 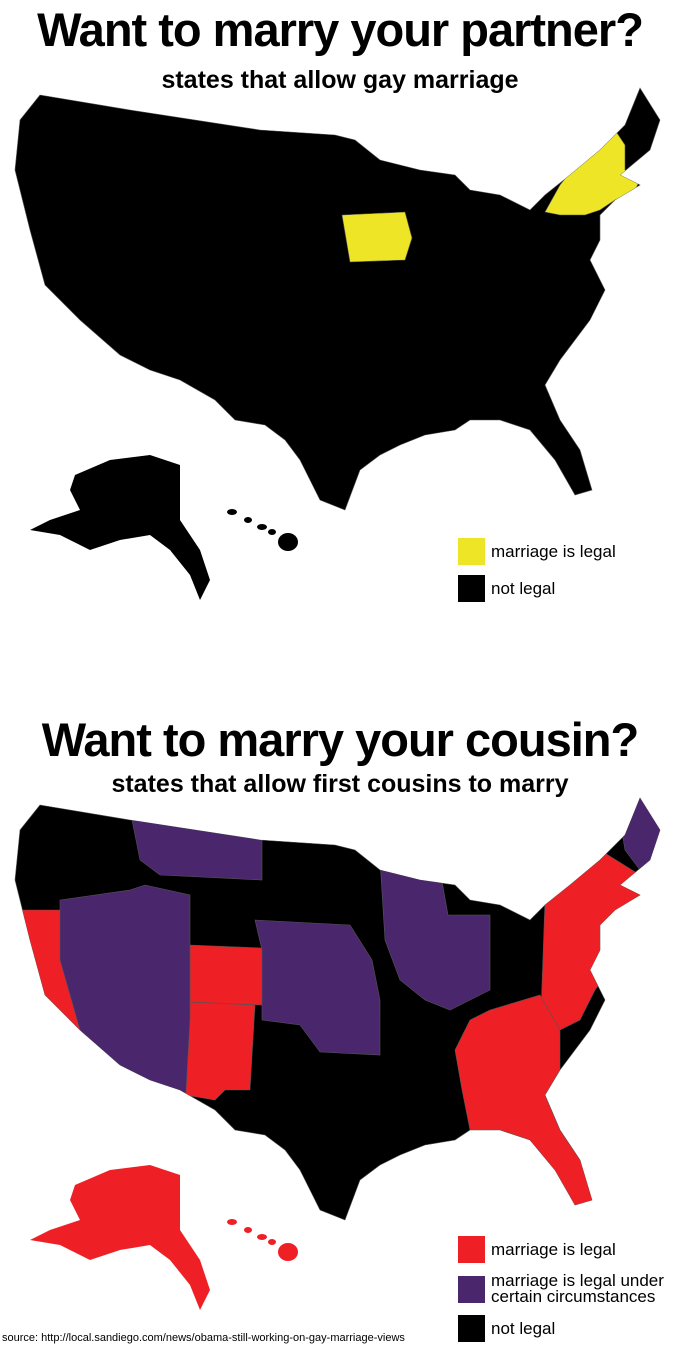 What do you see at coordinates (340, 784) in the screenshot?
I see `cousin-map-subtitle: states that allow first cousins to marry` at bounding box center [340, 784].